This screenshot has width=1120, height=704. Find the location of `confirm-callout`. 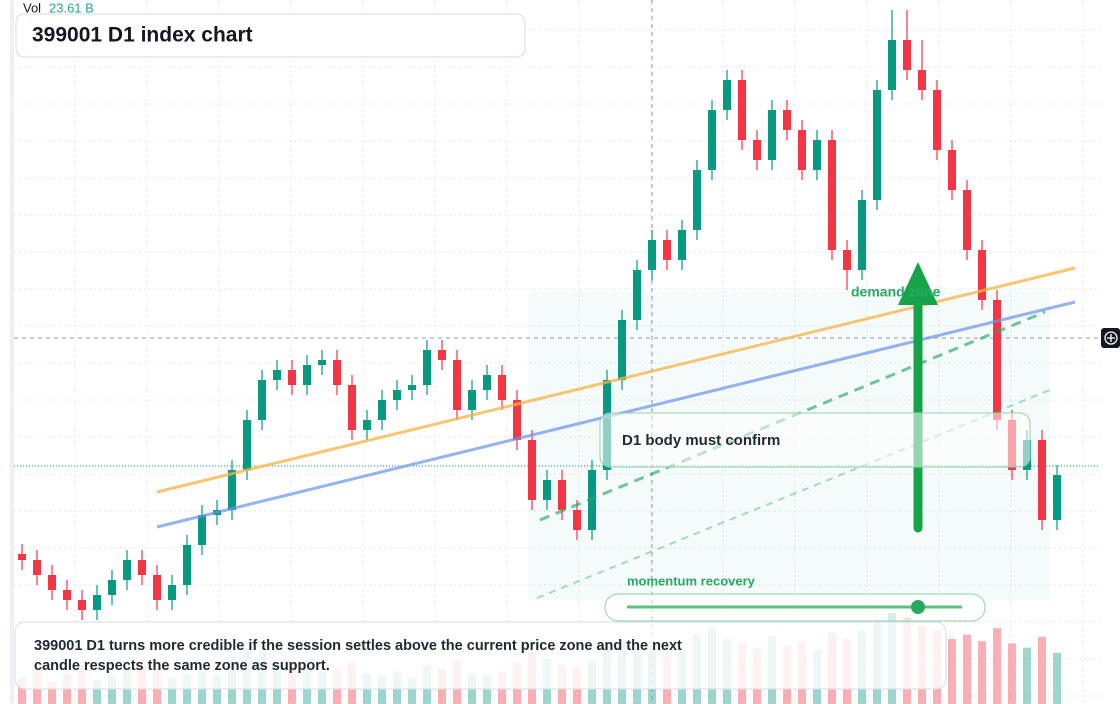

confirm-callout is located at coordinates (815, 440).